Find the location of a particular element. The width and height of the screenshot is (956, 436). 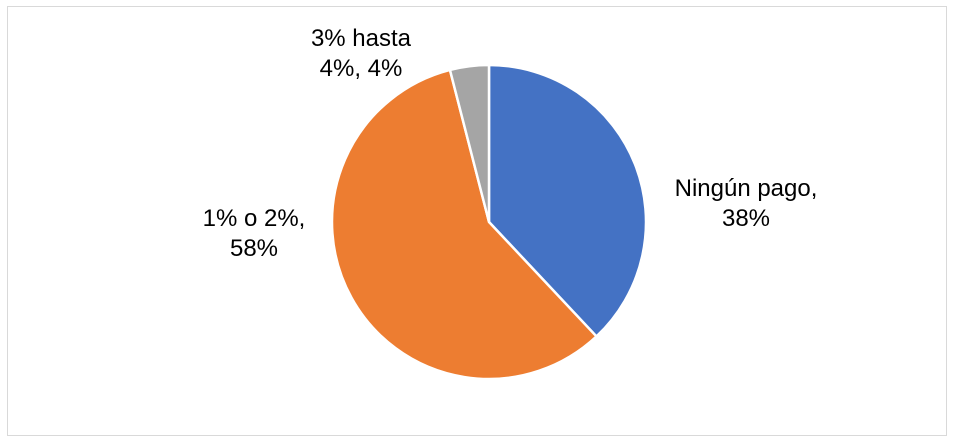

slice-label-line: 4%, 4% is located at coordinates (361, 68).